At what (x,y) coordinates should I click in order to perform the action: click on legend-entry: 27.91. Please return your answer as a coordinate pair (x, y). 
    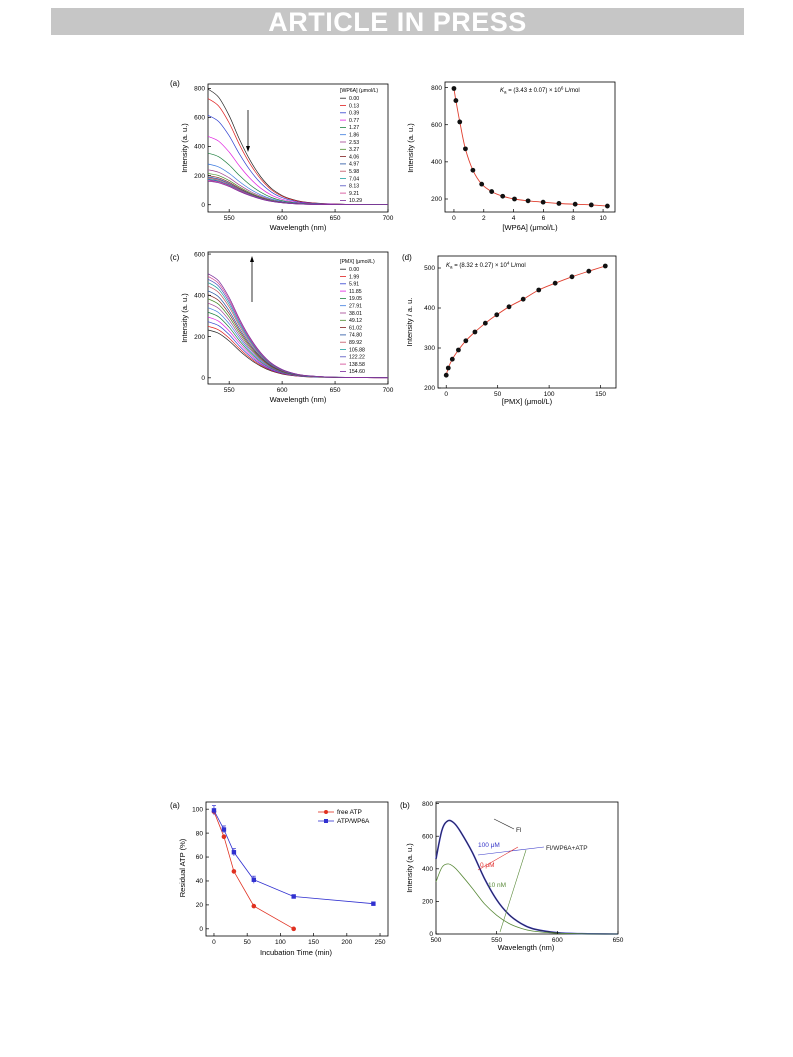
    Looking at the image, I should click on (355, 307).